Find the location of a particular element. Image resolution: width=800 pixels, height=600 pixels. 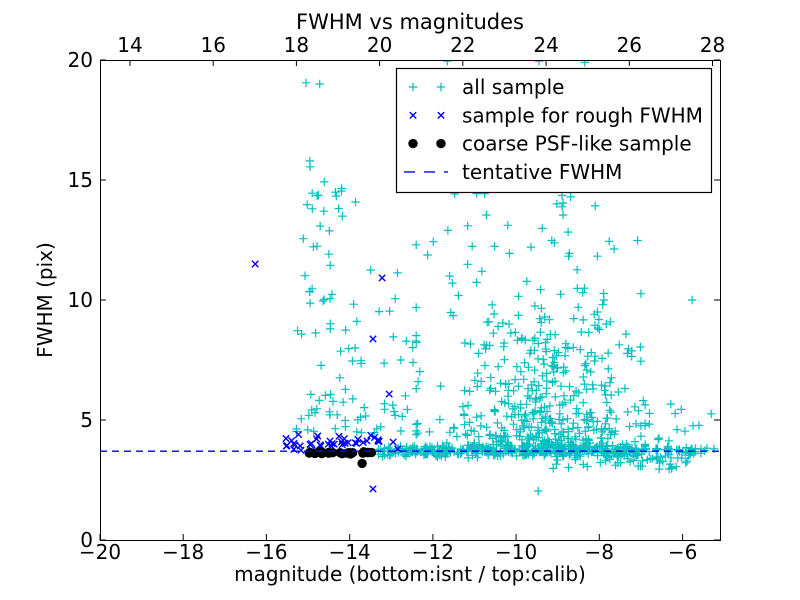

y-tick-label: 0 is located at coordinates (86, 540).